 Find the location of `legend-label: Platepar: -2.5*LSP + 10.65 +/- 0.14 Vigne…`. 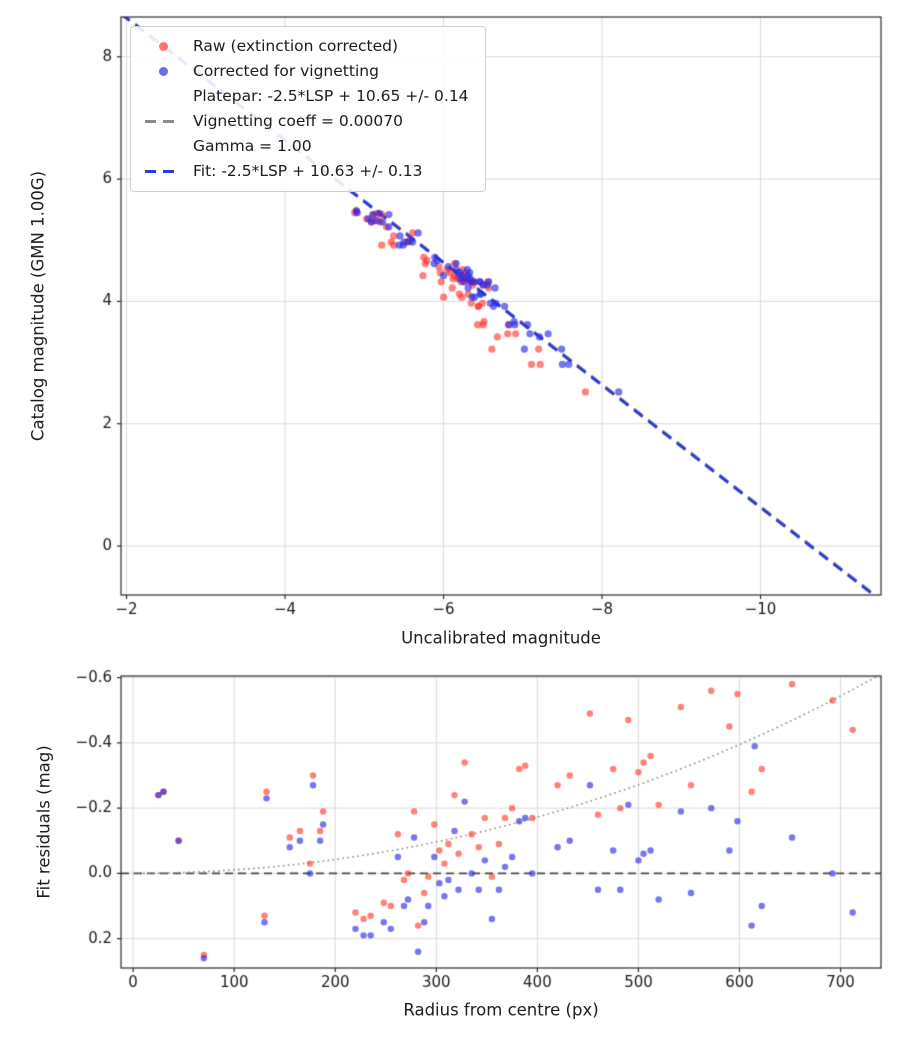

legend-label: Platepar: -2.5*LSP + 10.65 +/- 0.14 Vigne… is located at coordinates (327, 121).